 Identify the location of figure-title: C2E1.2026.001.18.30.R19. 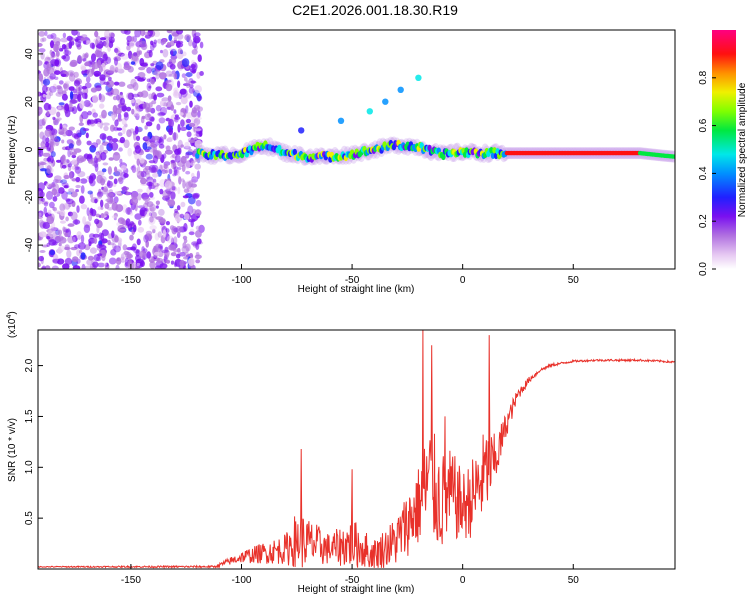
(375, 10).